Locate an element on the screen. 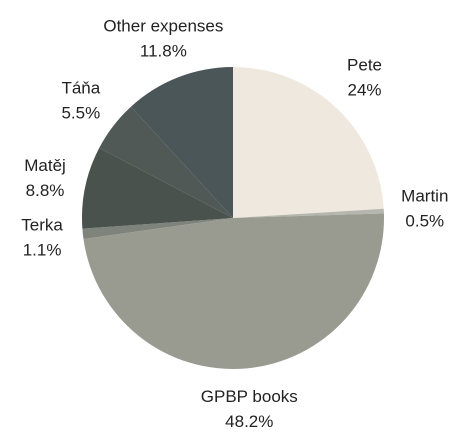 This screenshot has height=438, width=460. slice-label: Matěj is located at coordinates (45, 165).